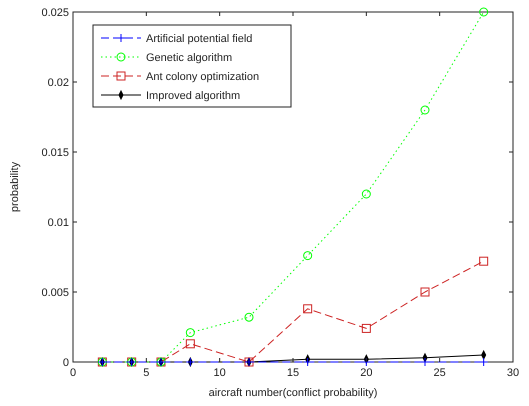  Describe the element at coordinates (58, 83) in the screenshot. I see `y-tick-label: 0.02` at that location.